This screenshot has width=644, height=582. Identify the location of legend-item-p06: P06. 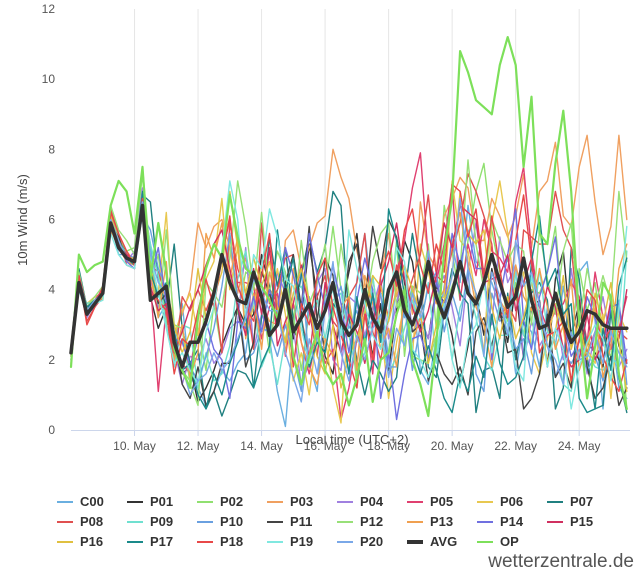
(500, 501).